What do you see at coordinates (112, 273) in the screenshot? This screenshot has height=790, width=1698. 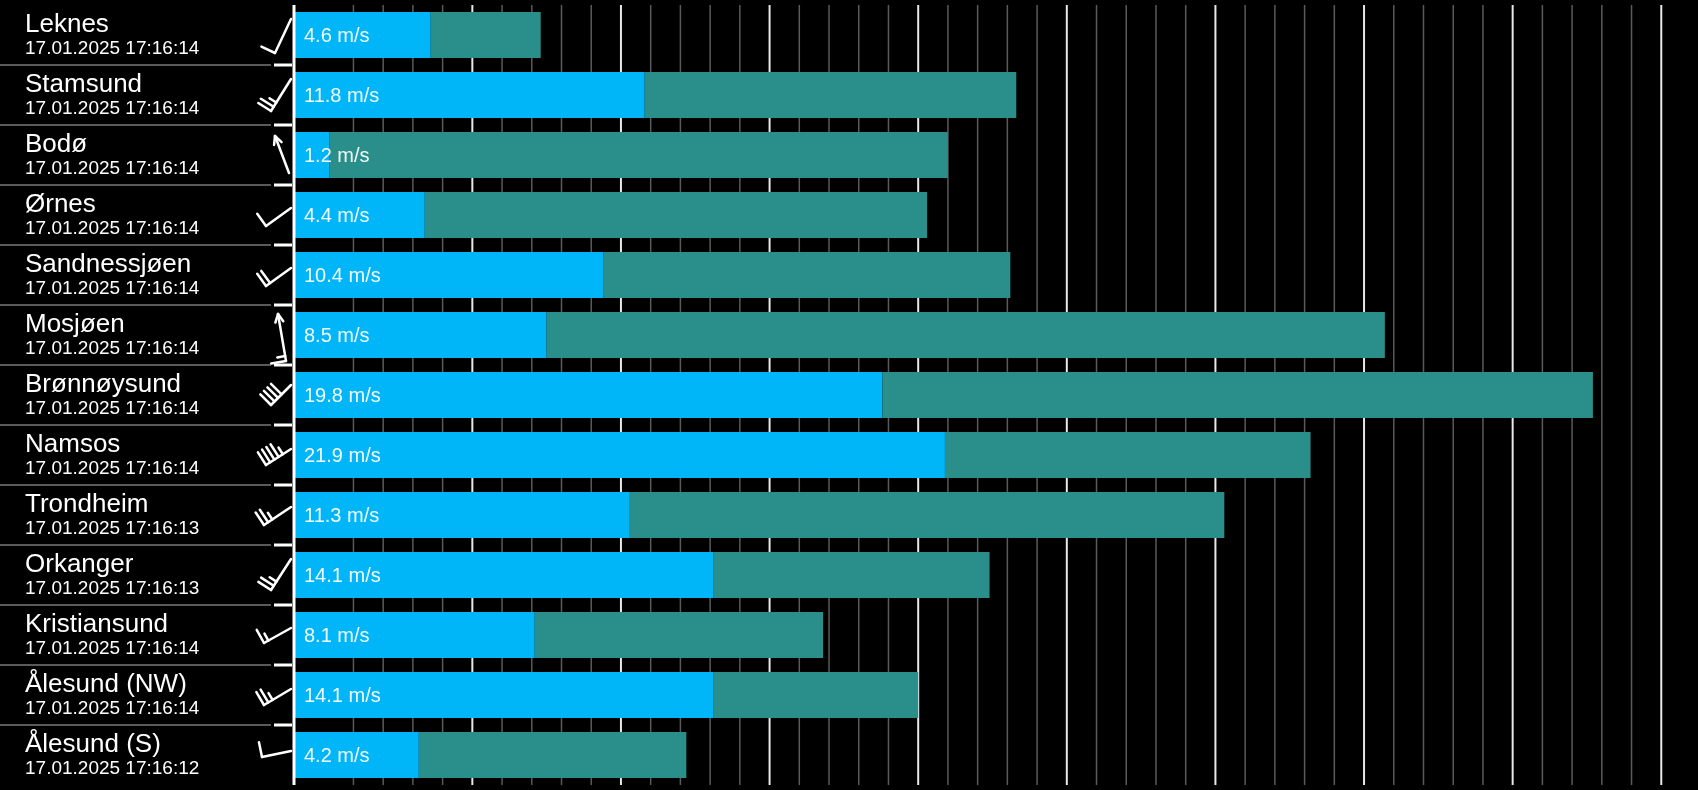 I see `y-tick-label: Sandnessjøen 17.01.2025 17:16:14` at bounding box center [112, 273].